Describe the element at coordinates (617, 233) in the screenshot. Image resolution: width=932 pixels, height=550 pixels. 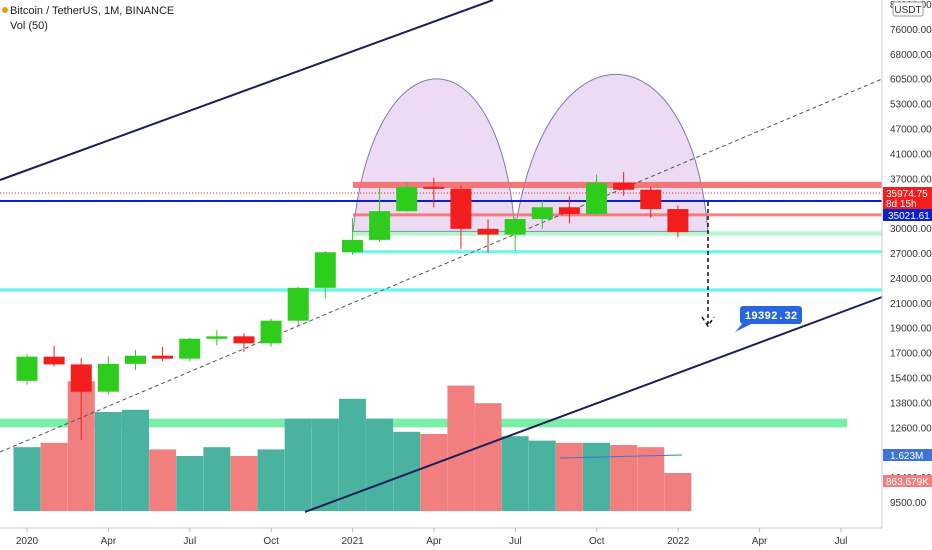
I see `zone-support` at that location.